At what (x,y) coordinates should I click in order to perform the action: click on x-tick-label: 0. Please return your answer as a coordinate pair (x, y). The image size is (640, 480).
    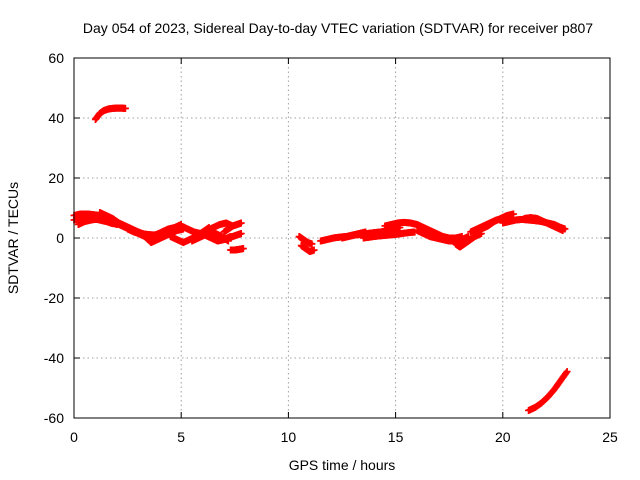
    Looking at the image, I should click on (74, 437).